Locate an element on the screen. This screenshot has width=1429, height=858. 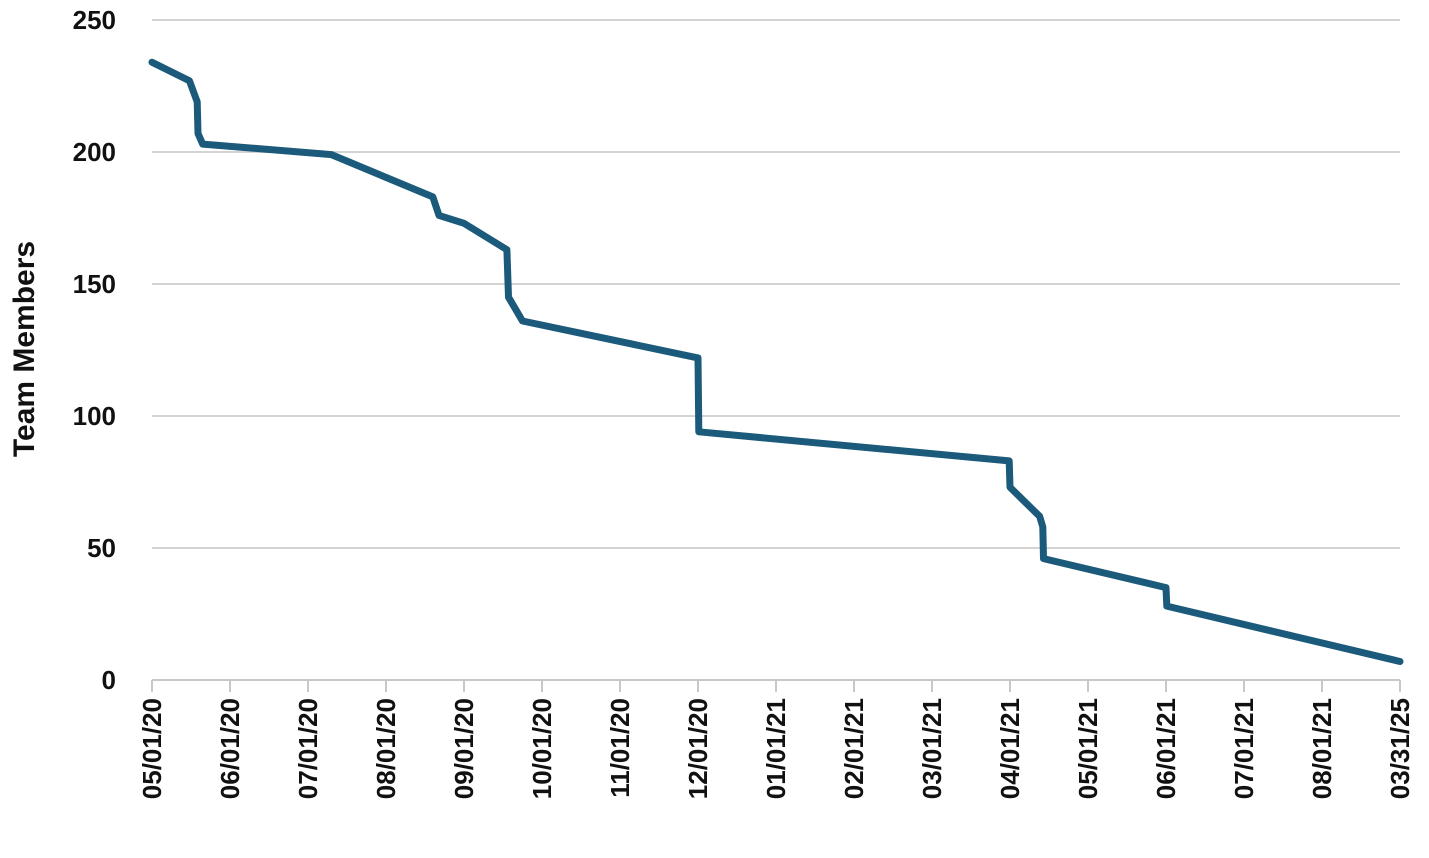
y-tick-label: 100 is located at coordinates (94, 416).